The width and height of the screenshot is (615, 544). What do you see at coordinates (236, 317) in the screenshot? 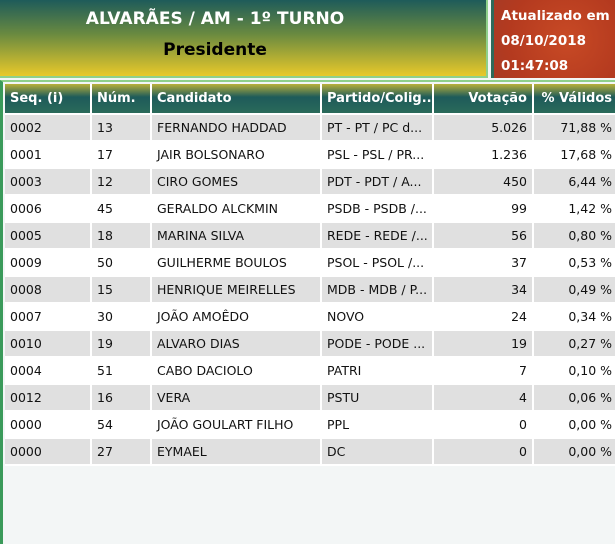
I see `cell-candidate: JOÃO AMOÊDO` at bounding box center [236, 317].